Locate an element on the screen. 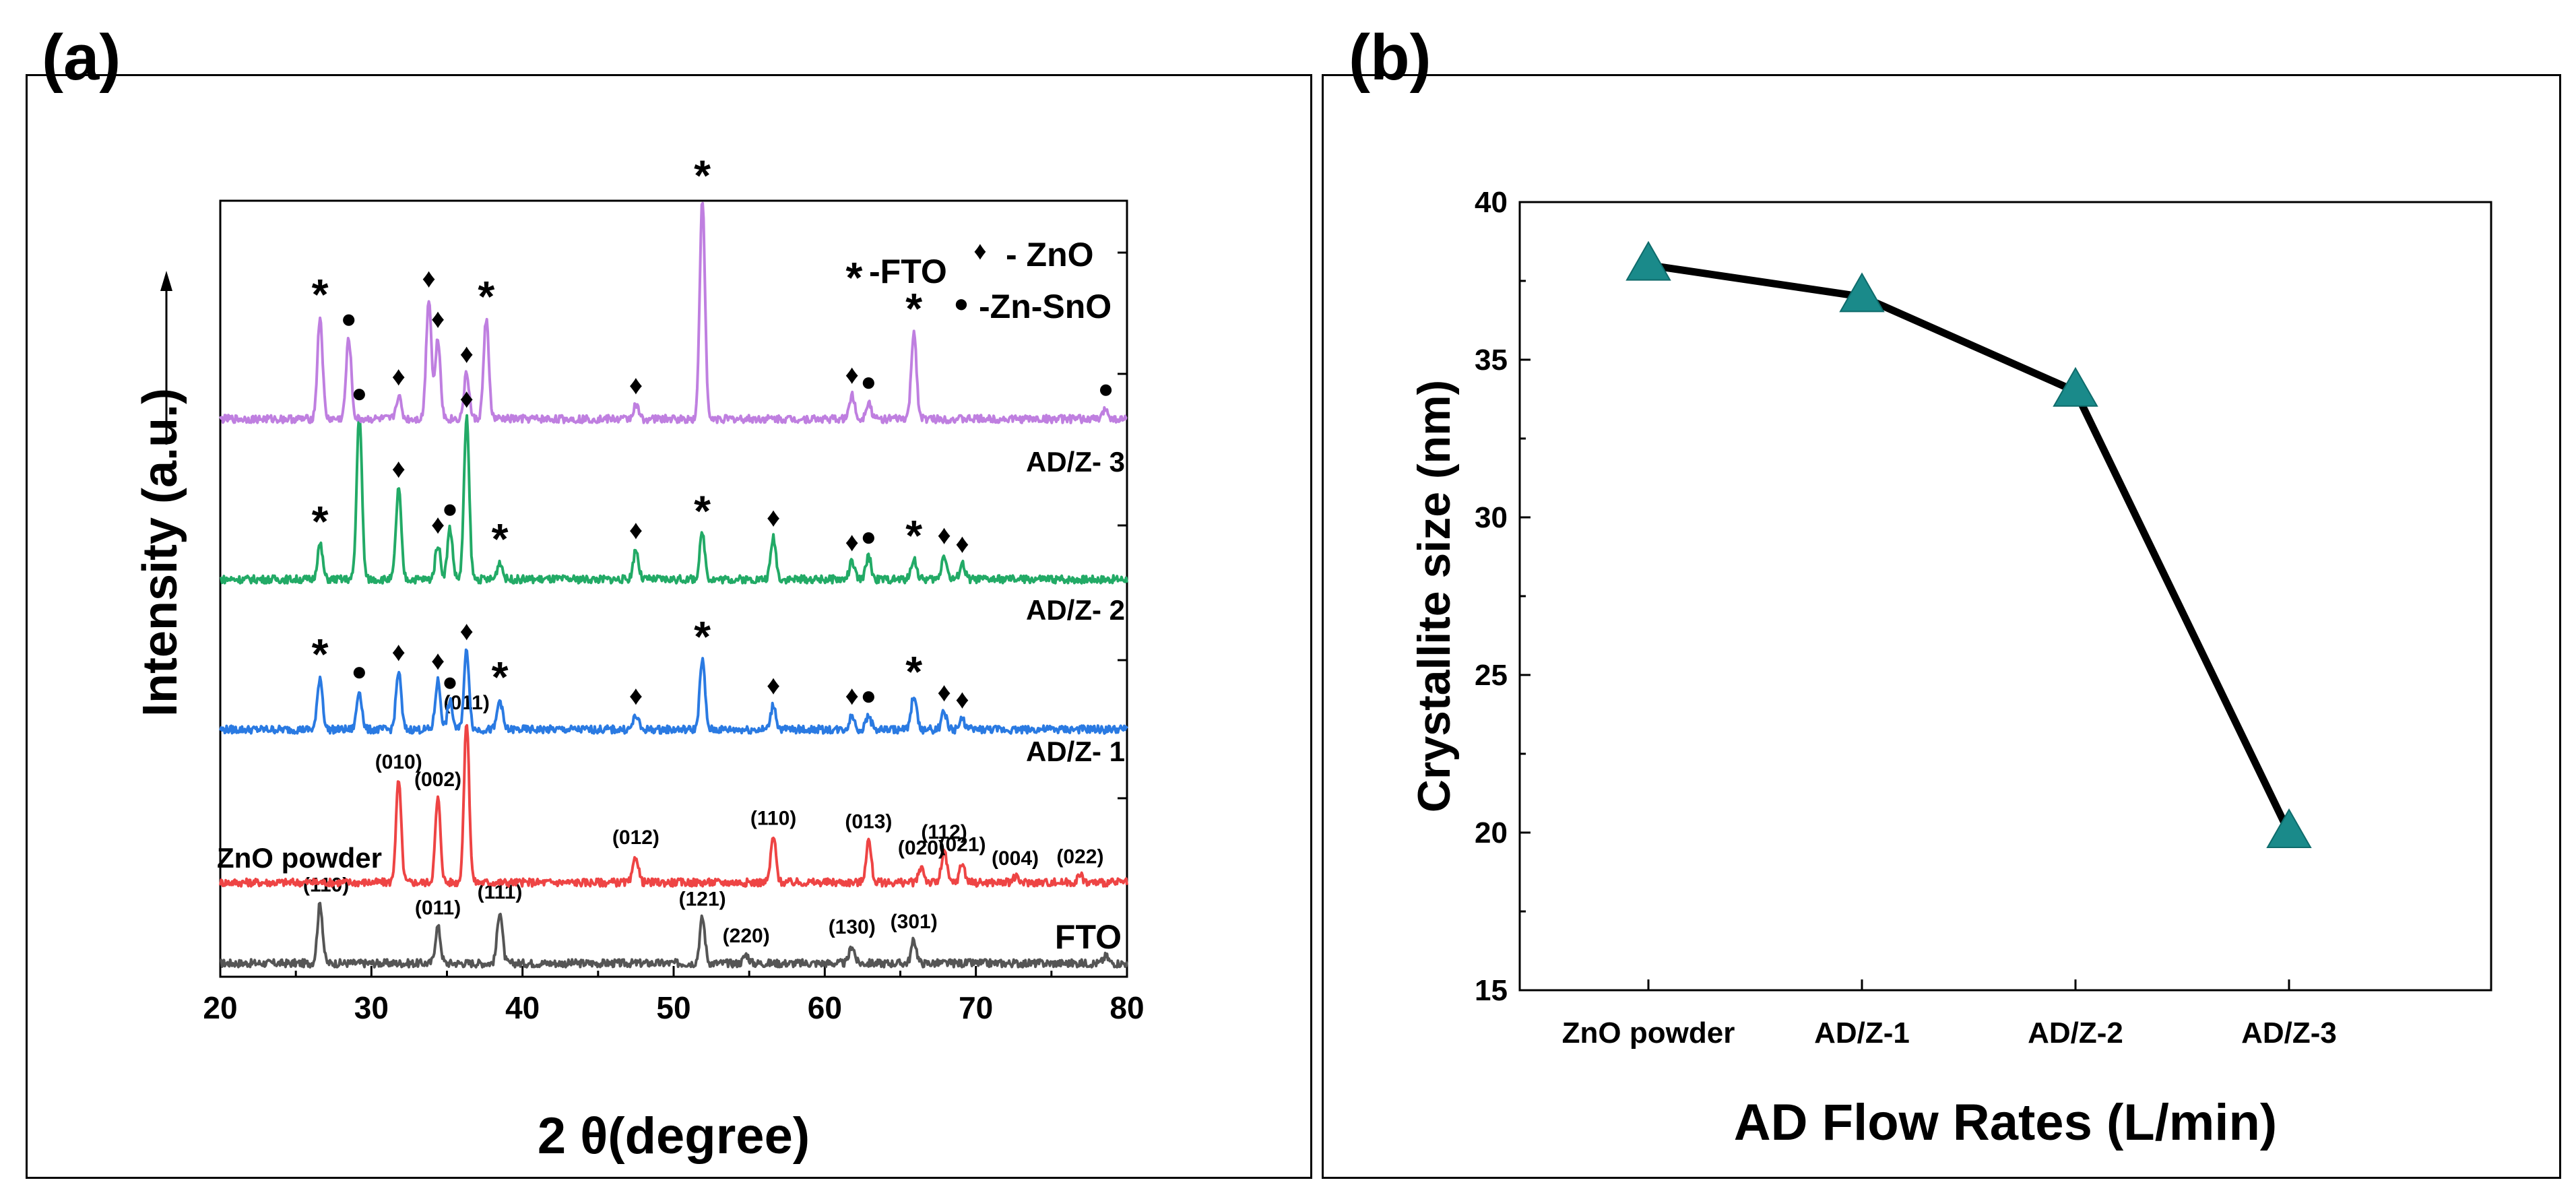  y-tick-label: 25 is located at coordinates (1491, 675).